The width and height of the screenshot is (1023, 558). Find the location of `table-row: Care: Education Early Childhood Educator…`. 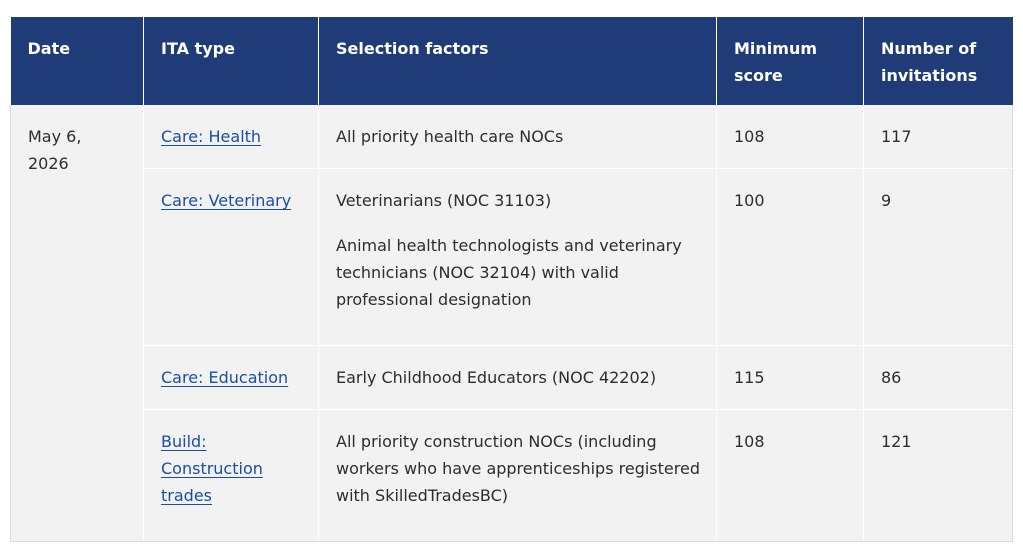

table-row: Care: Education Early Childhood Educator… is located at coordinates (512, 377).